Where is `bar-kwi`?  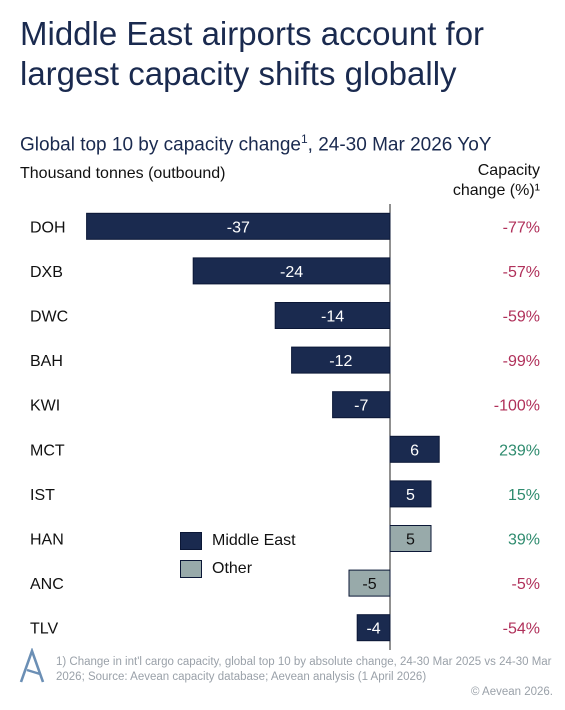
bar-kwi is located at coordinates (361, 405).